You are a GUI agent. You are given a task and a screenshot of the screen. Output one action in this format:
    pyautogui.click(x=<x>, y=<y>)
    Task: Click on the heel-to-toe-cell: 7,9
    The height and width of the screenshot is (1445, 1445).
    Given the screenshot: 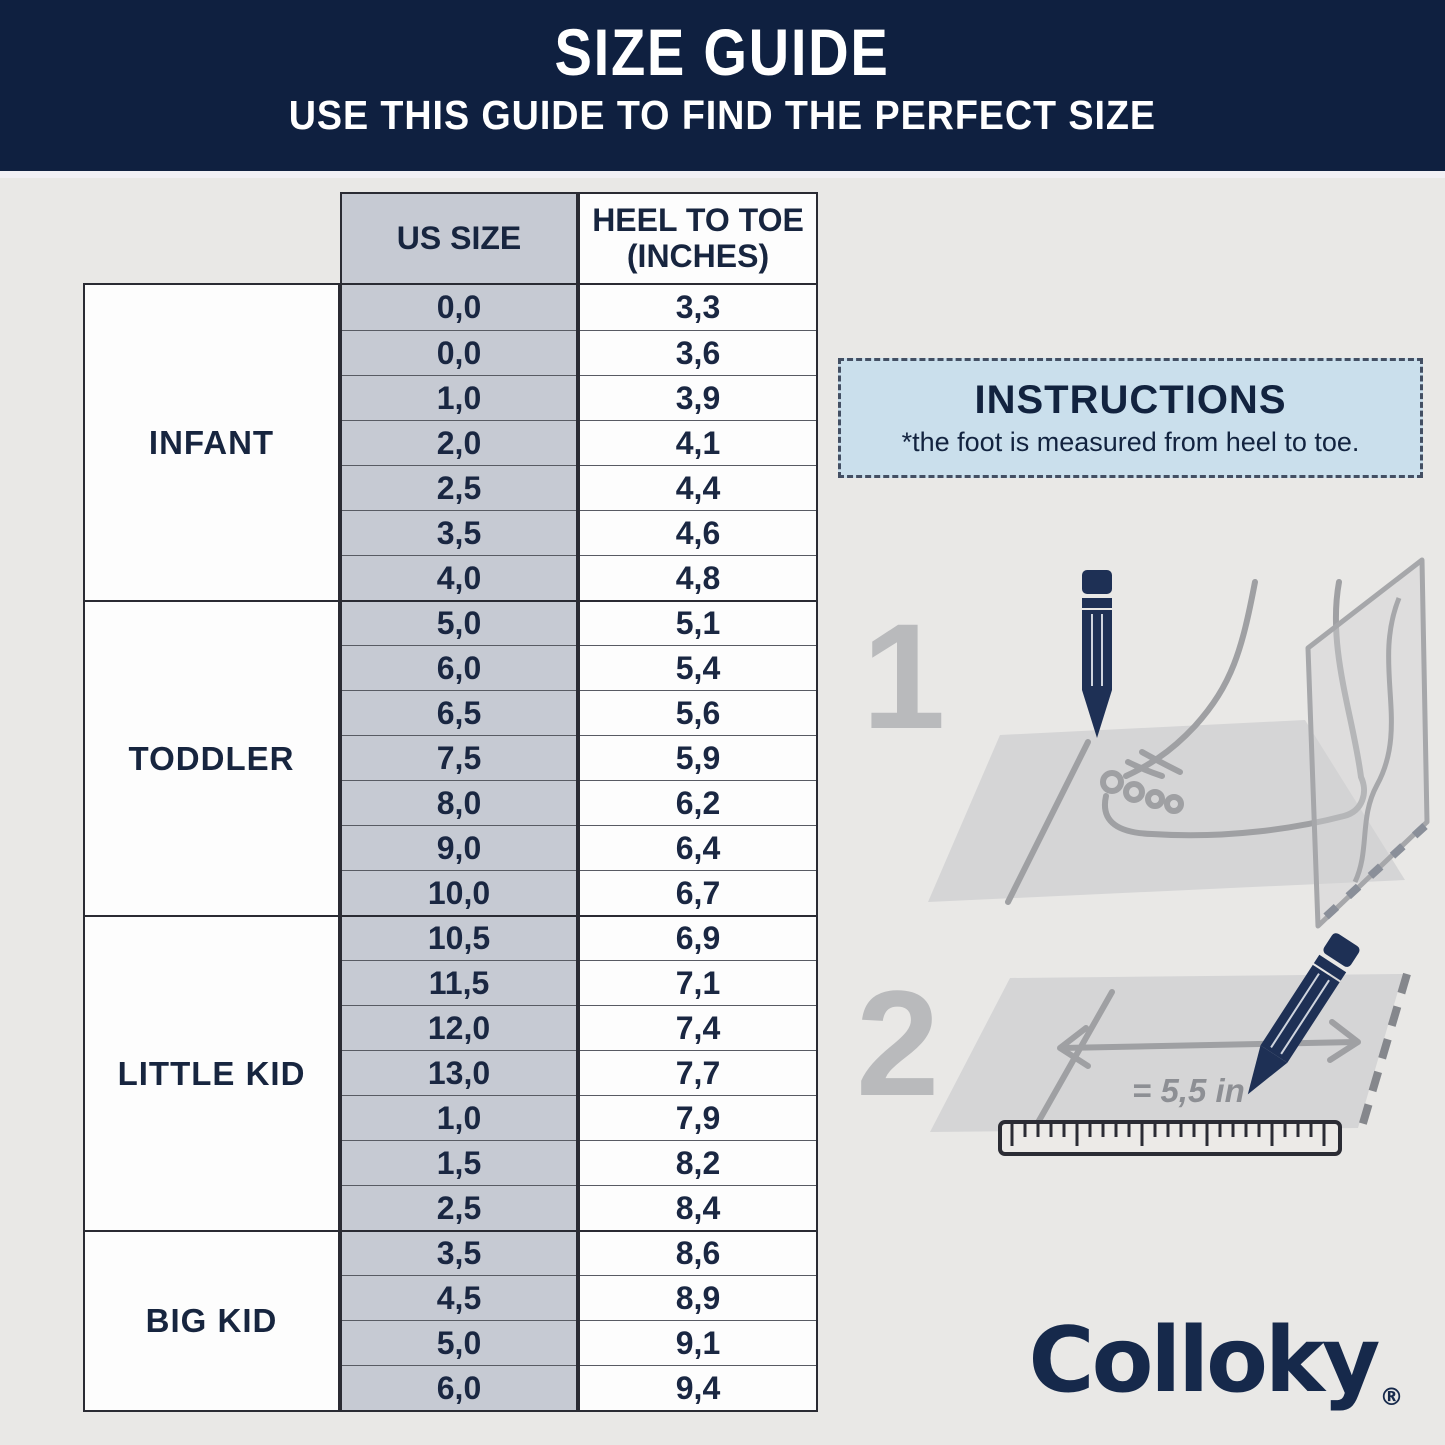 What is the action you would take?
    pyautogui.click(x=698, y=1117)
    